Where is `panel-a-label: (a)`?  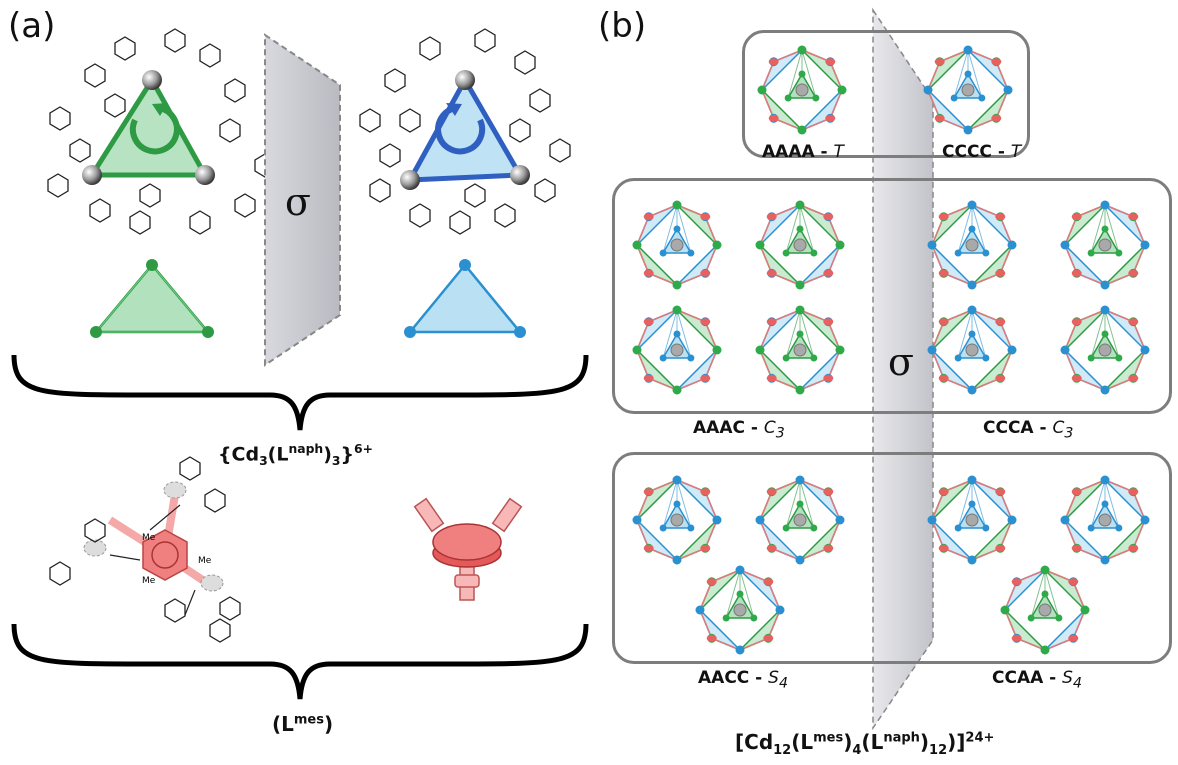 panel-a-label: (a) is located at coordinates (32, 26).